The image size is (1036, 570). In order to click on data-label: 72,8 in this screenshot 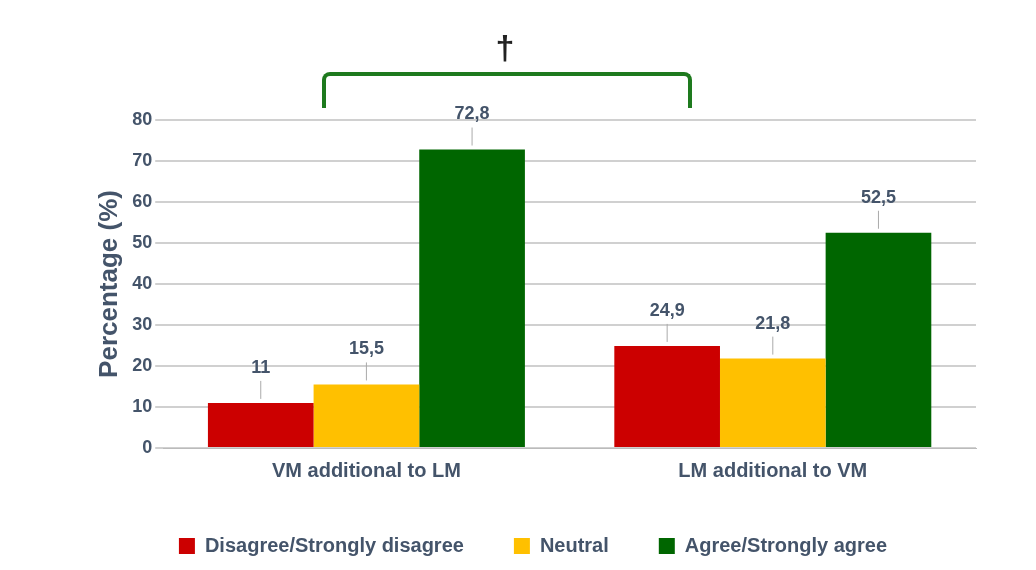, I will do `click(472, 113)`.